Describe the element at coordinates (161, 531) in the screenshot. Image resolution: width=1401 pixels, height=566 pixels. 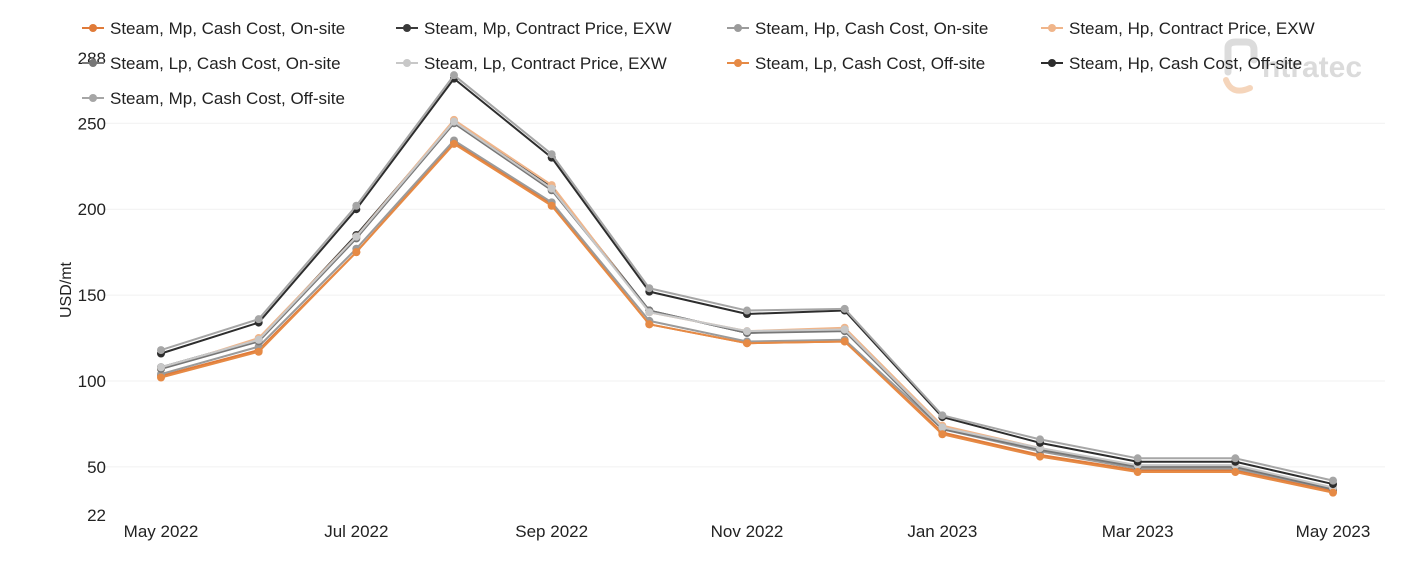
I see `x-tick-label: May 2022` at that location.